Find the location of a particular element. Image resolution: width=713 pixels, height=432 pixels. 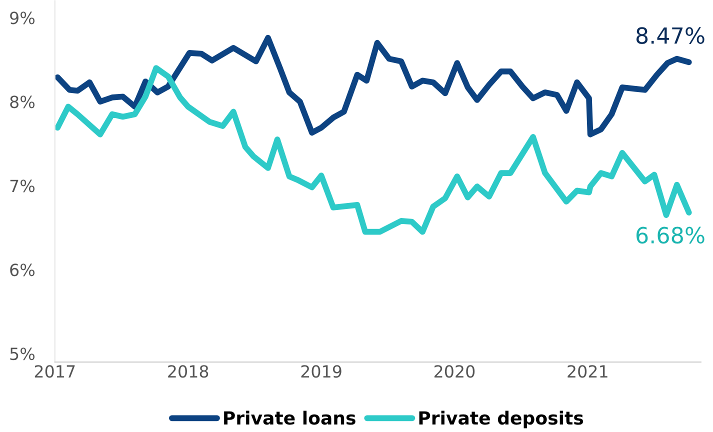

x-tick-label: 2018 is located at coordinates (188, 371).